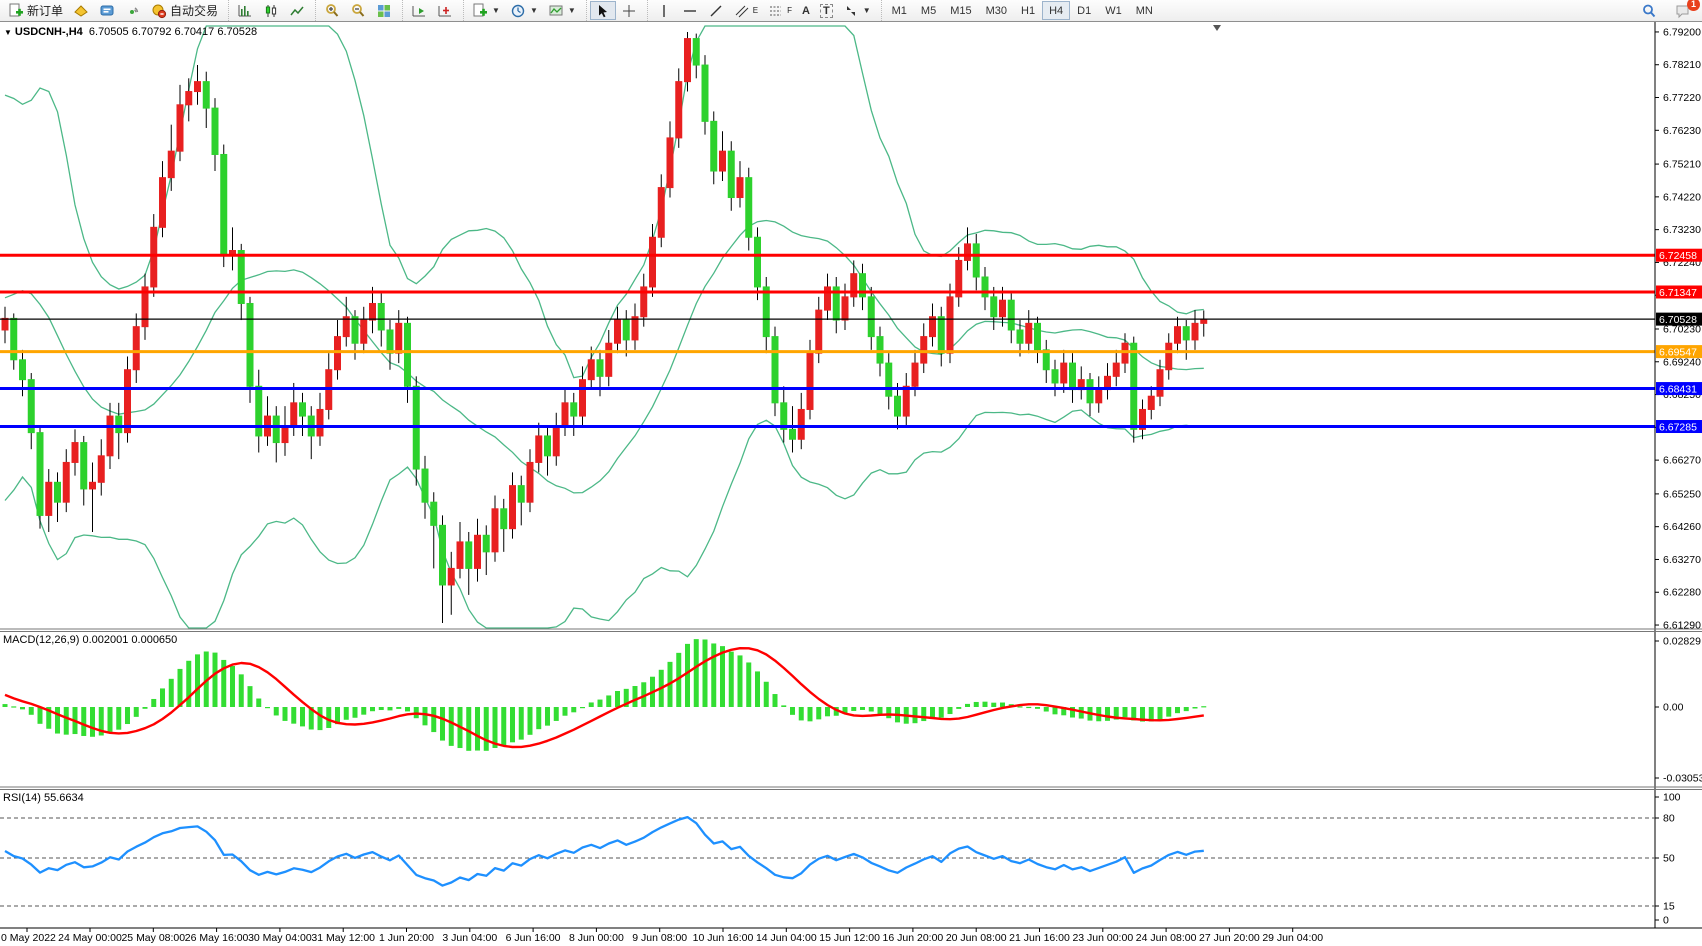 The height and width of the screenshot is (946, 1702). I want to click on timeframe-H1: H1, so click(1028, 10).